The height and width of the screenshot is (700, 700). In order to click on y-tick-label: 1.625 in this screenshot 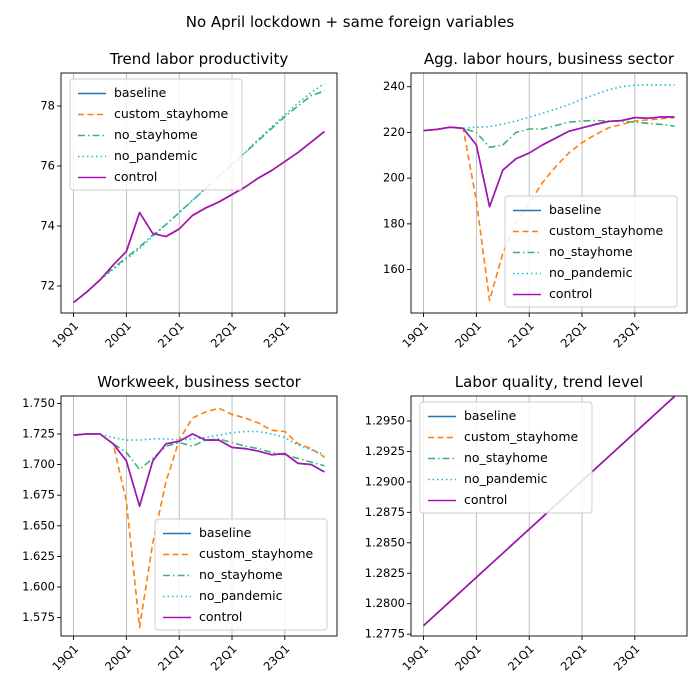, I will do `click(38, 556)`.